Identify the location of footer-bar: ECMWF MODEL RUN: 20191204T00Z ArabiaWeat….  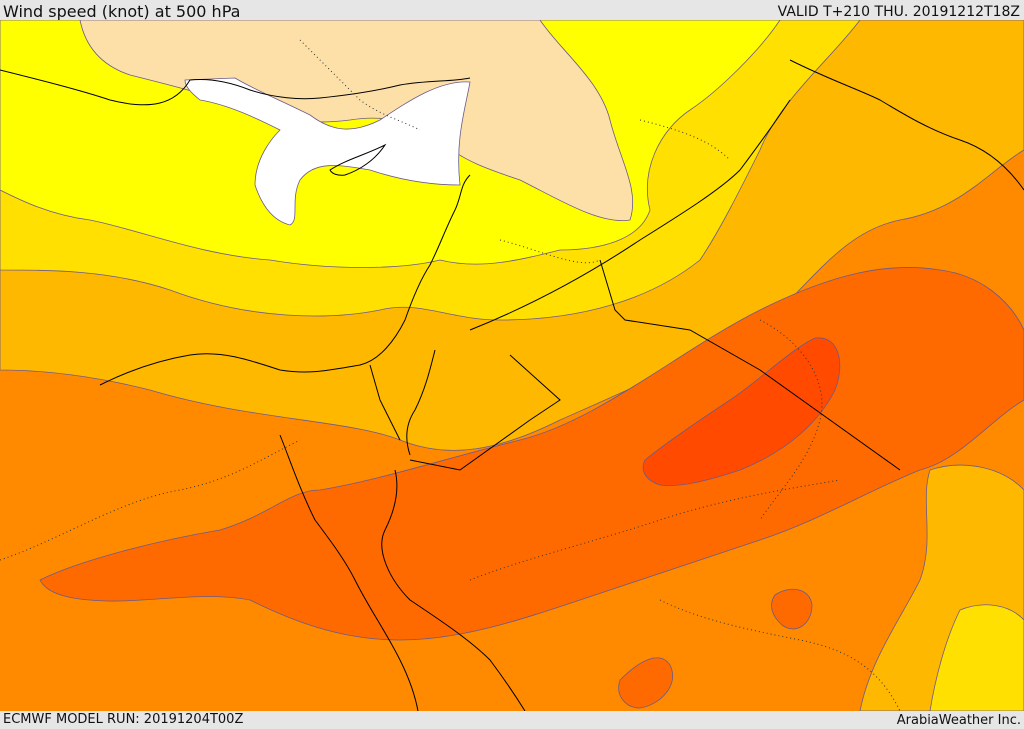
(512, 720).